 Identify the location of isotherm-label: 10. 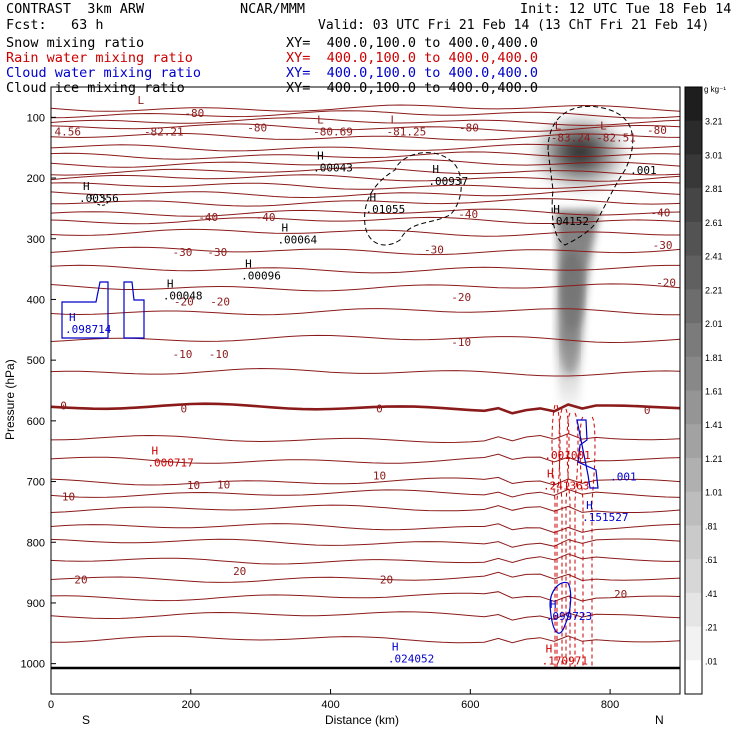
(223, 485).